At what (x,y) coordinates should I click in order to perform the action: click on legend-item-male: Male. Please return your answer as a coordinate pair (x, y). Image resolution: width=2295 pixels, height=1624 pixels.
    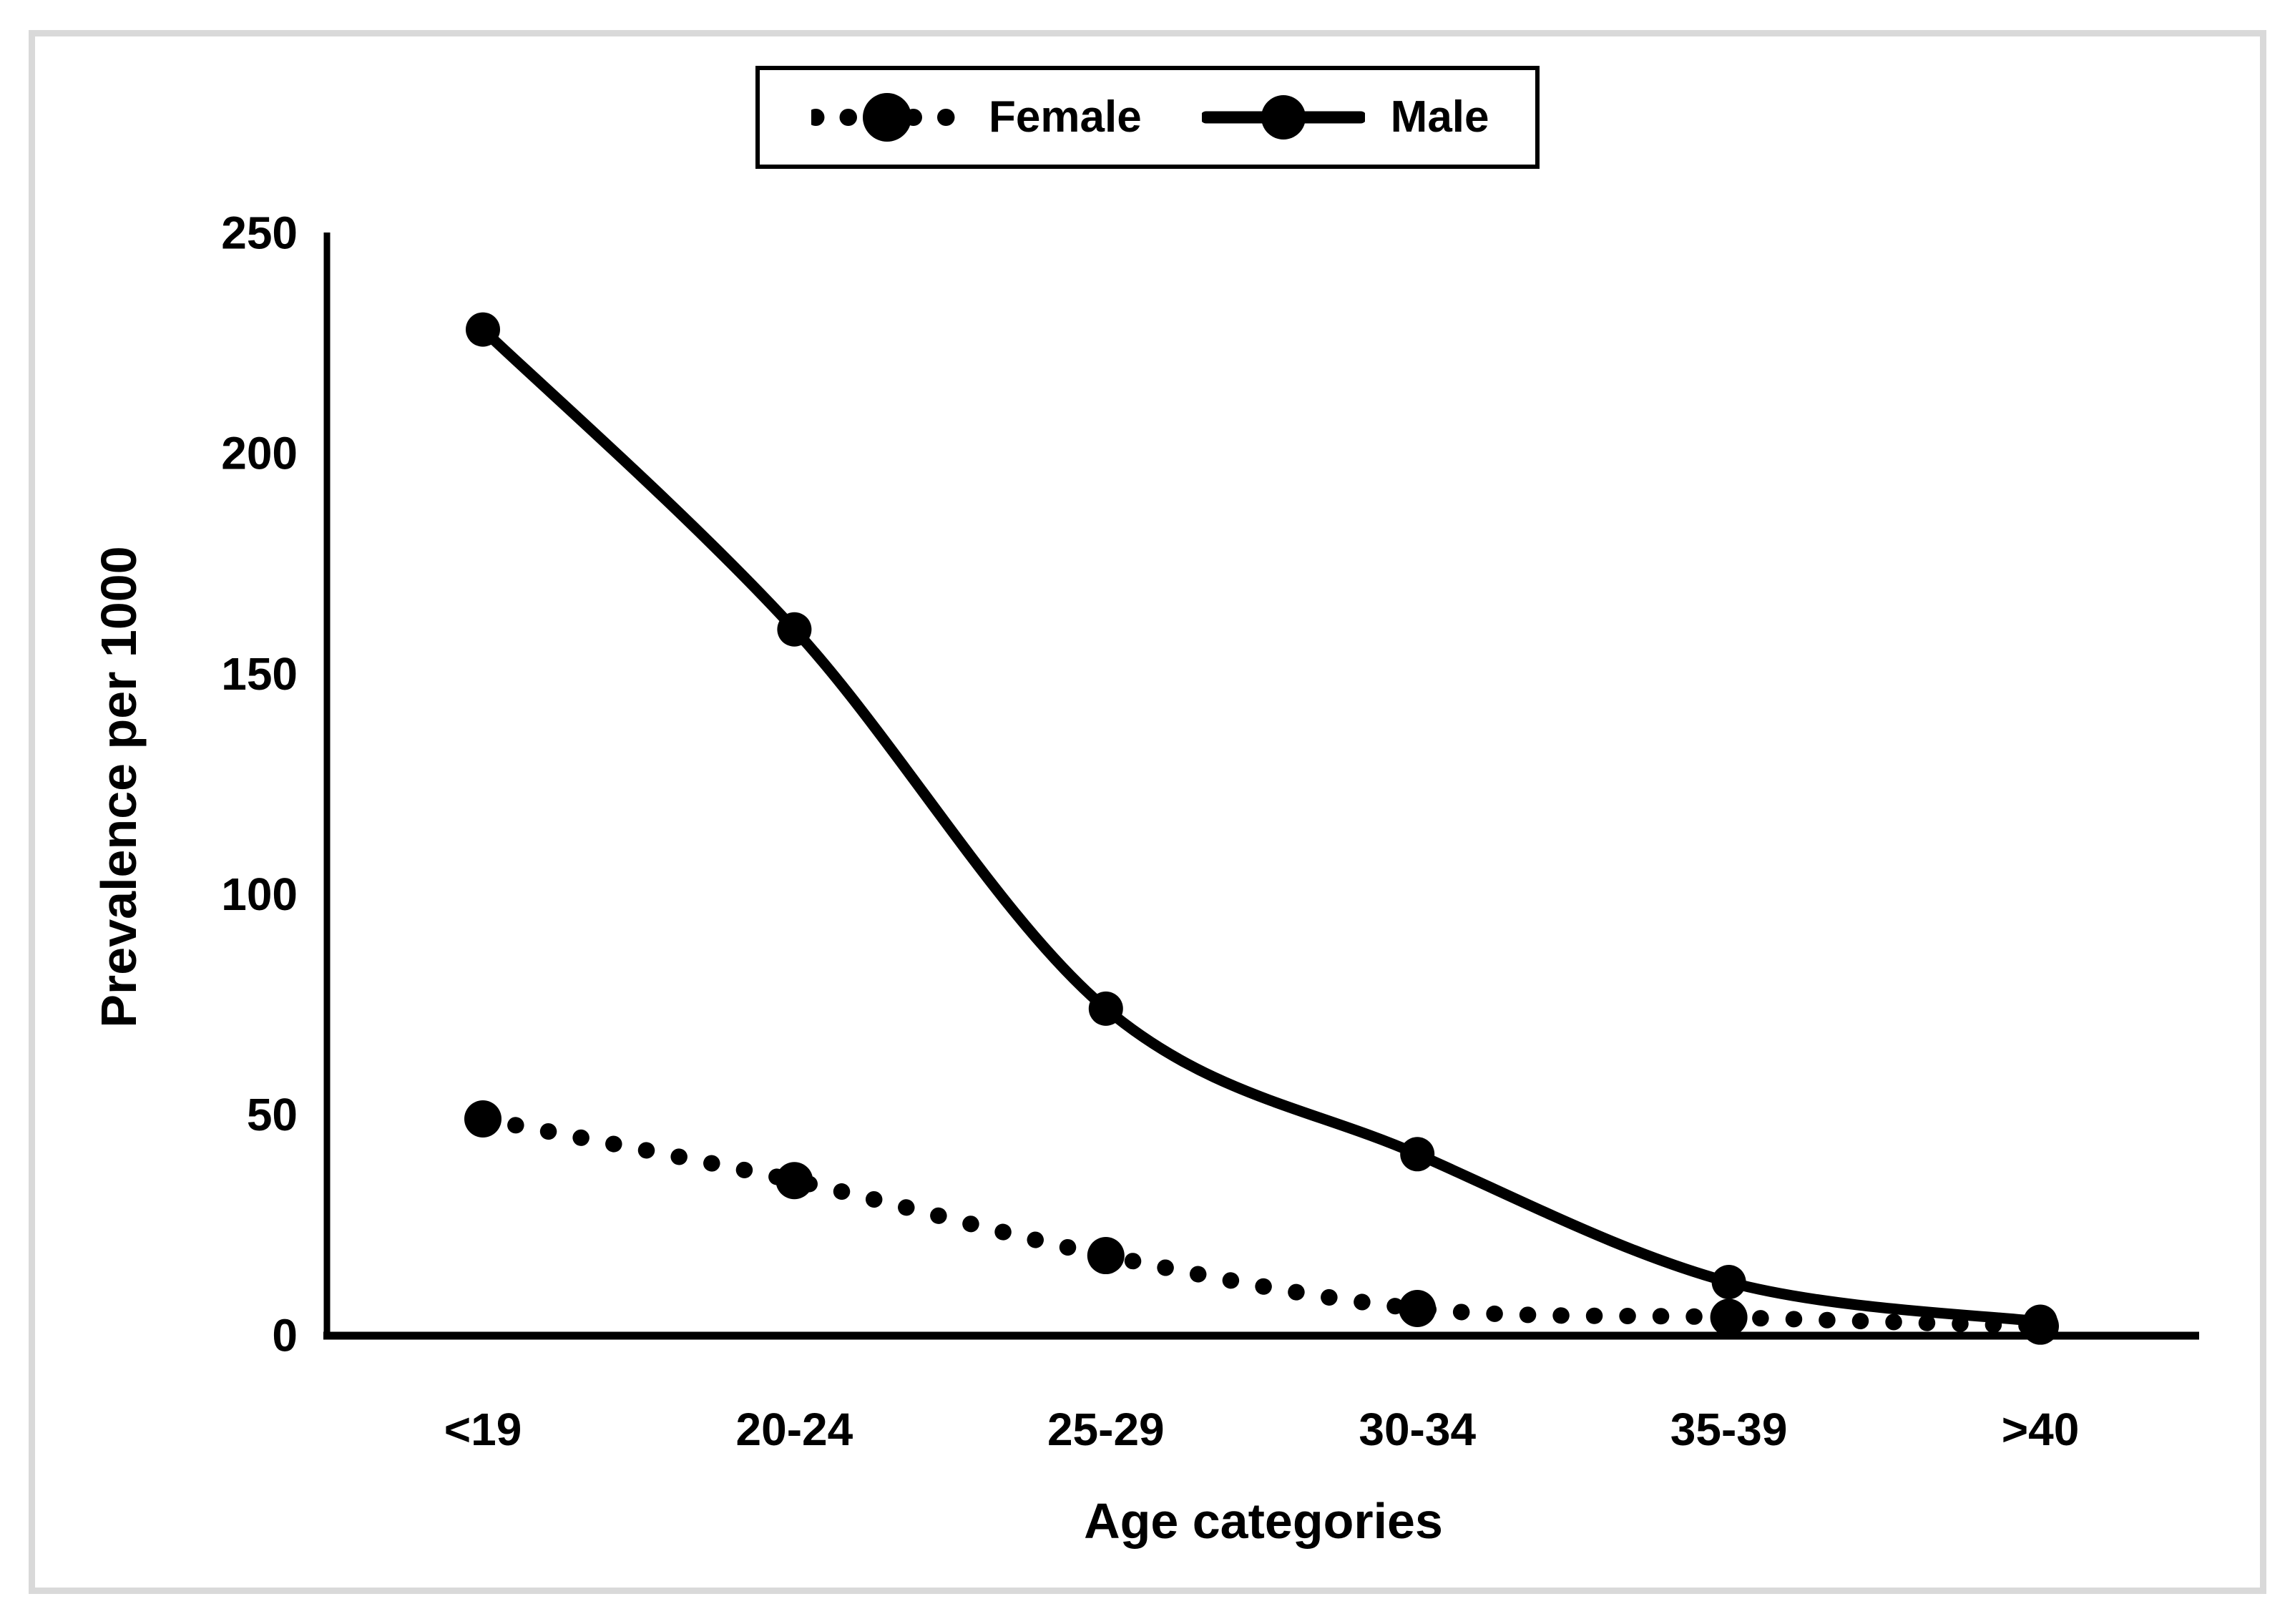
    Looking at the image, I should click on (1345, 117).